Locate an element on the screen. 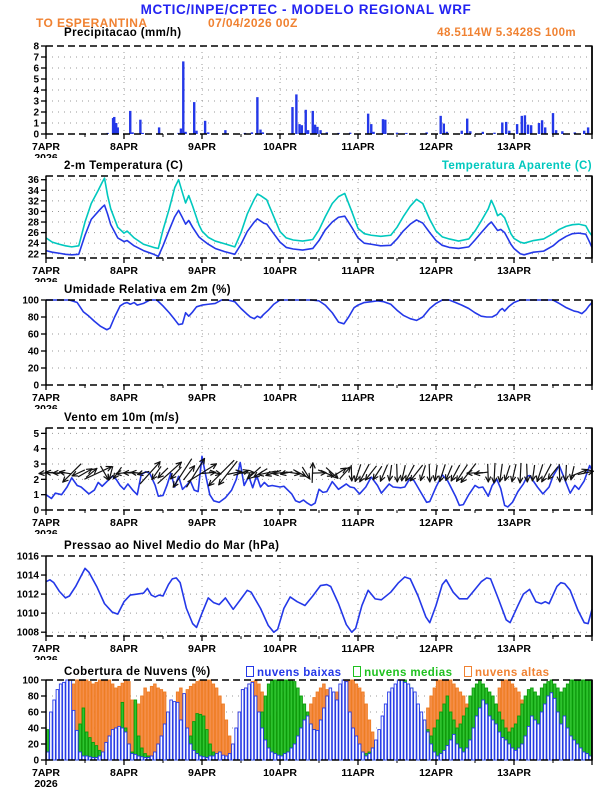 The height and width of the screenshot is (792, 612). svg-text: 24 is located at coordinates (34, 244).